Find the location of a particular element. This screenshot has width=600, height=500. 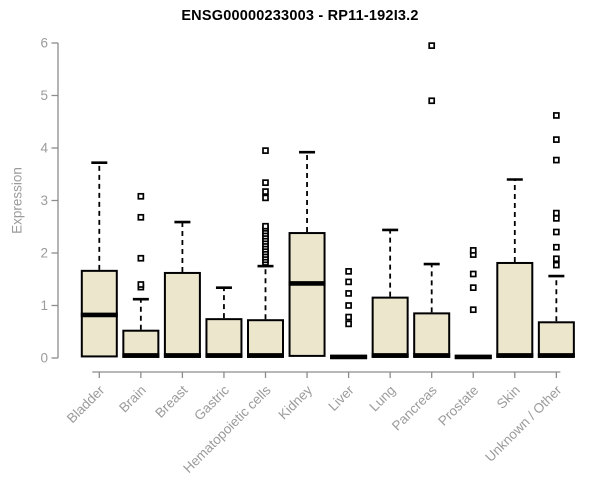

box-kidney is located at coordinates (307, 294).